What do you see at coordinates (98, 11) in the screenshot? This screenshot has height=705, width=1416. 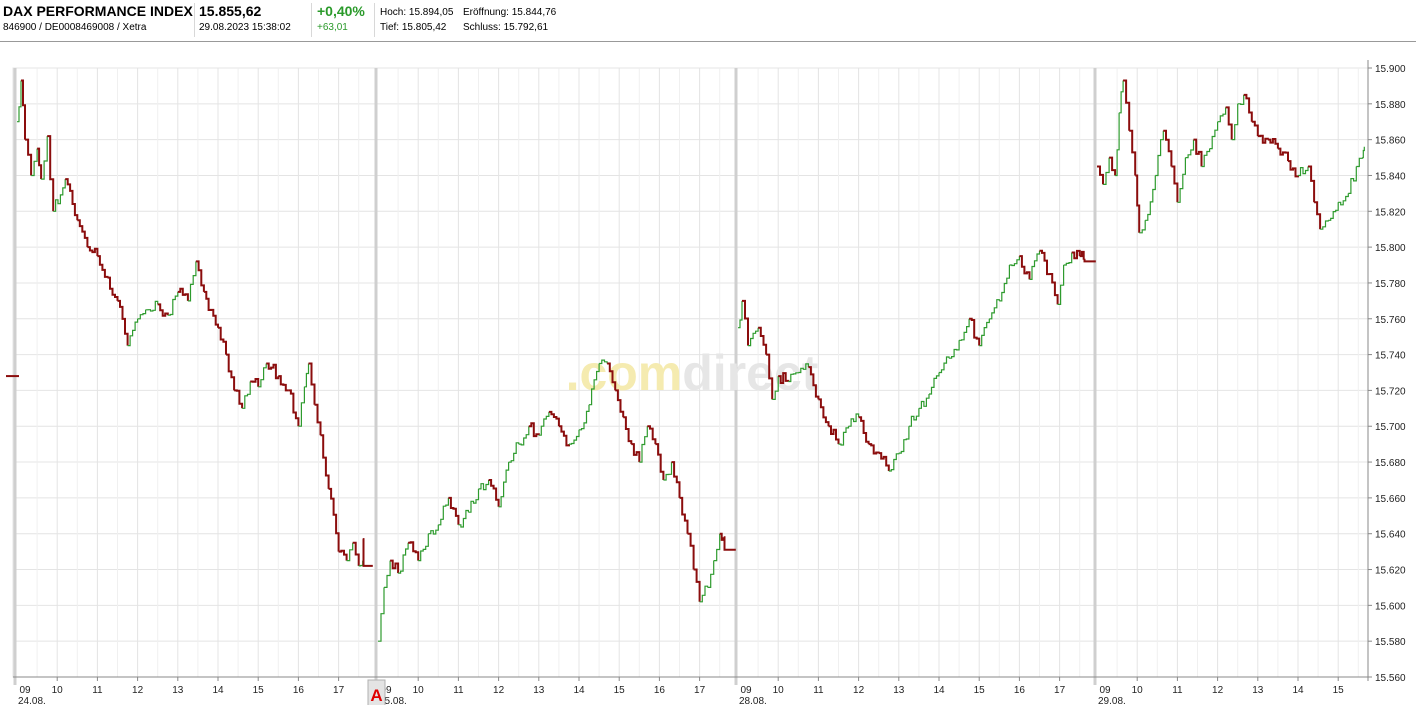 I see `index-name: DAX PERFORMANCE INDEX` at bounding box center [98, 11].